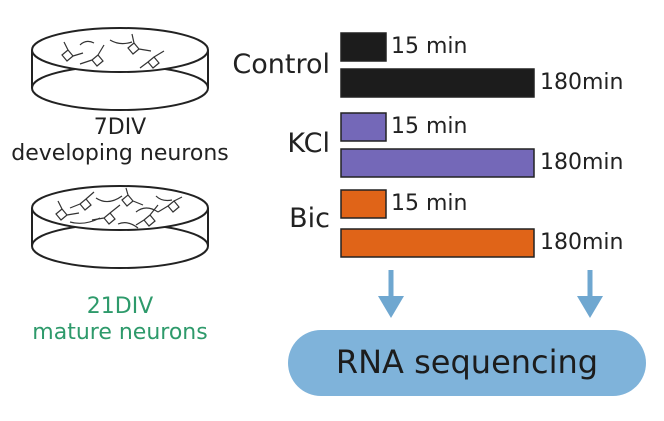 The width and height of the screenshot is (664, 421). Describe the element at coordinates (429, 203) in the screenshot. I see `bic-15min-label: 15 min` at that location.